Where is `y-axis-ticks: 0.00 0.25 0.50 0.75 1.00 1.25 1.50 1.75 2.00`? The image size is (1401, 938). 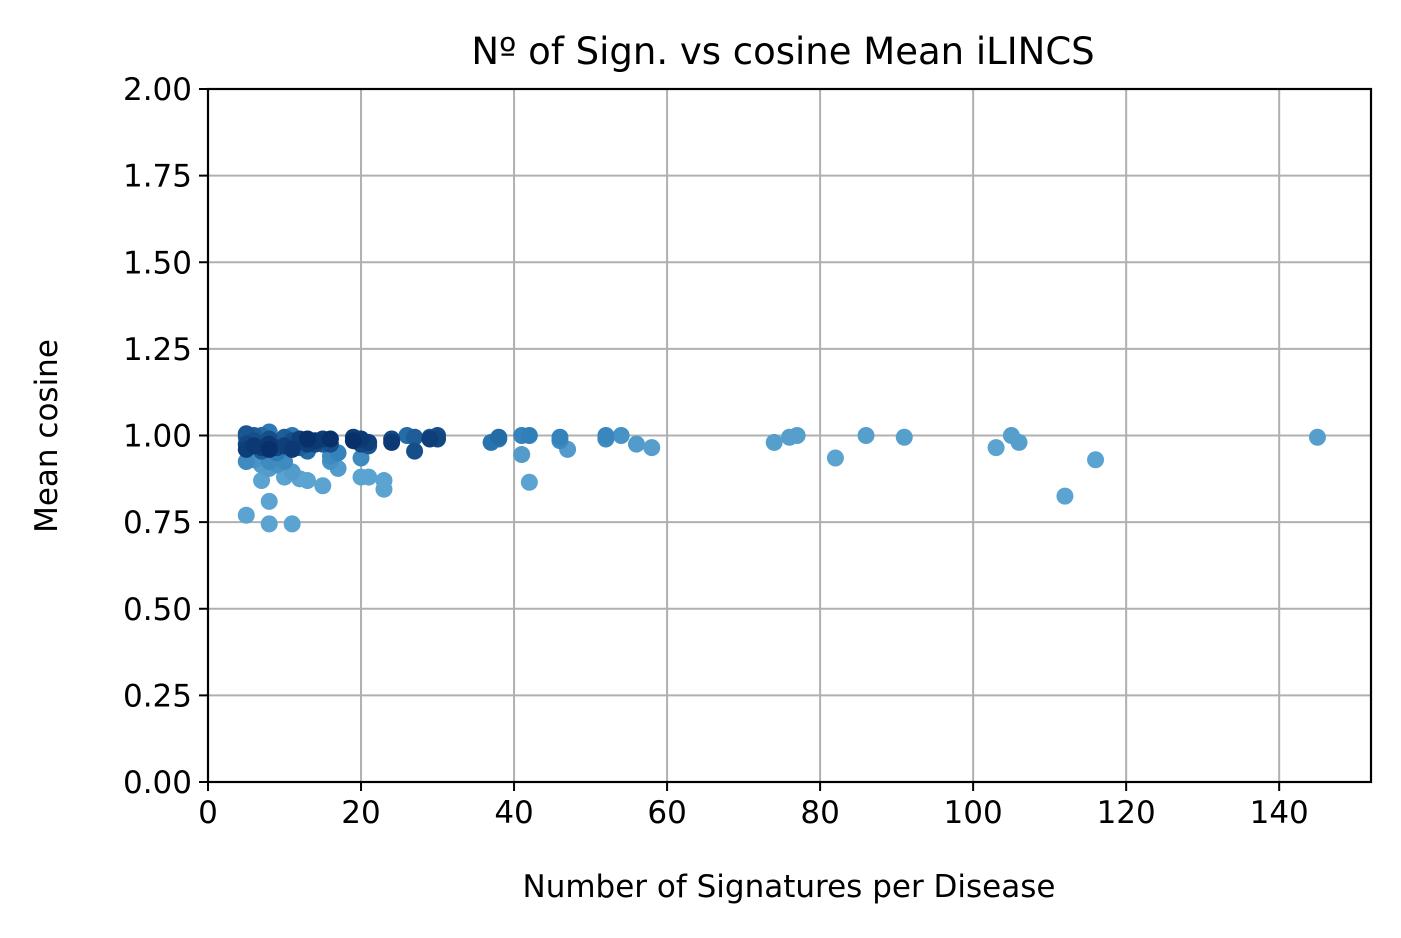 y-axis-ticks: 0.00 0.25 0.50 0.75 1.00 1.25 1.50 1.75 2.00 is located at coordinates (165, 436).